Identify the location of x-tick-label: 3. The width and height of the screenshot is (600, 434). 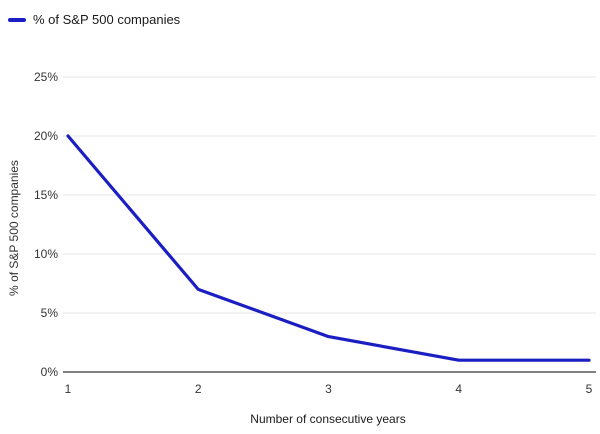
(328, 389).